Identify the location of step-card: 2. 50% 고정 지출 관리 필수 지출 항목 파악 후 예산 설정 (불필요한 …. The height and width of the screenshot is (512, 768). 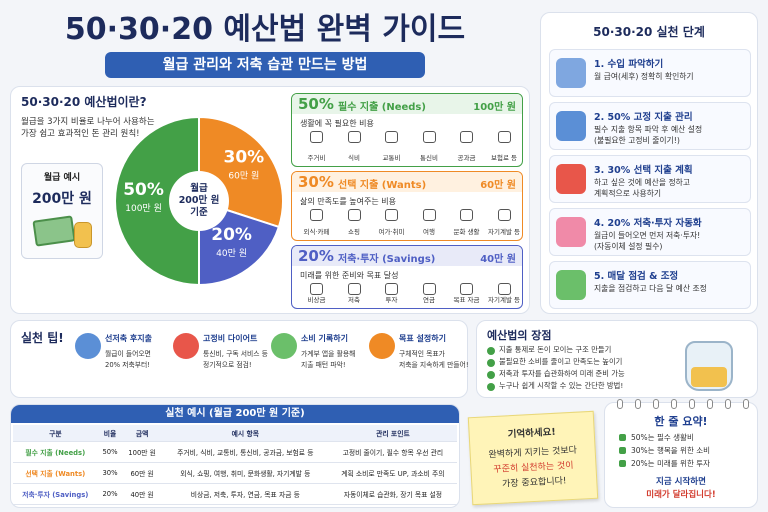
(650, 126).